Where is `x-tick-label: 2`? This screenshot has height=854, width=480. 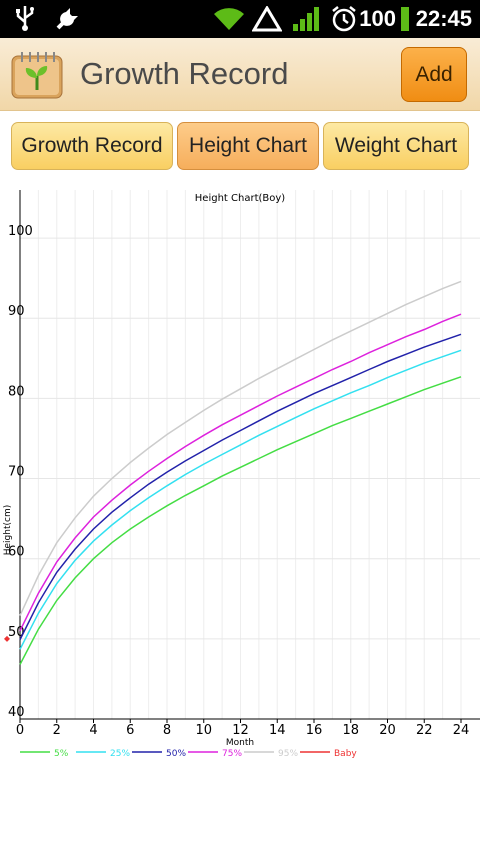 x-tick-label: 2 is located at coordinates (57, 730).